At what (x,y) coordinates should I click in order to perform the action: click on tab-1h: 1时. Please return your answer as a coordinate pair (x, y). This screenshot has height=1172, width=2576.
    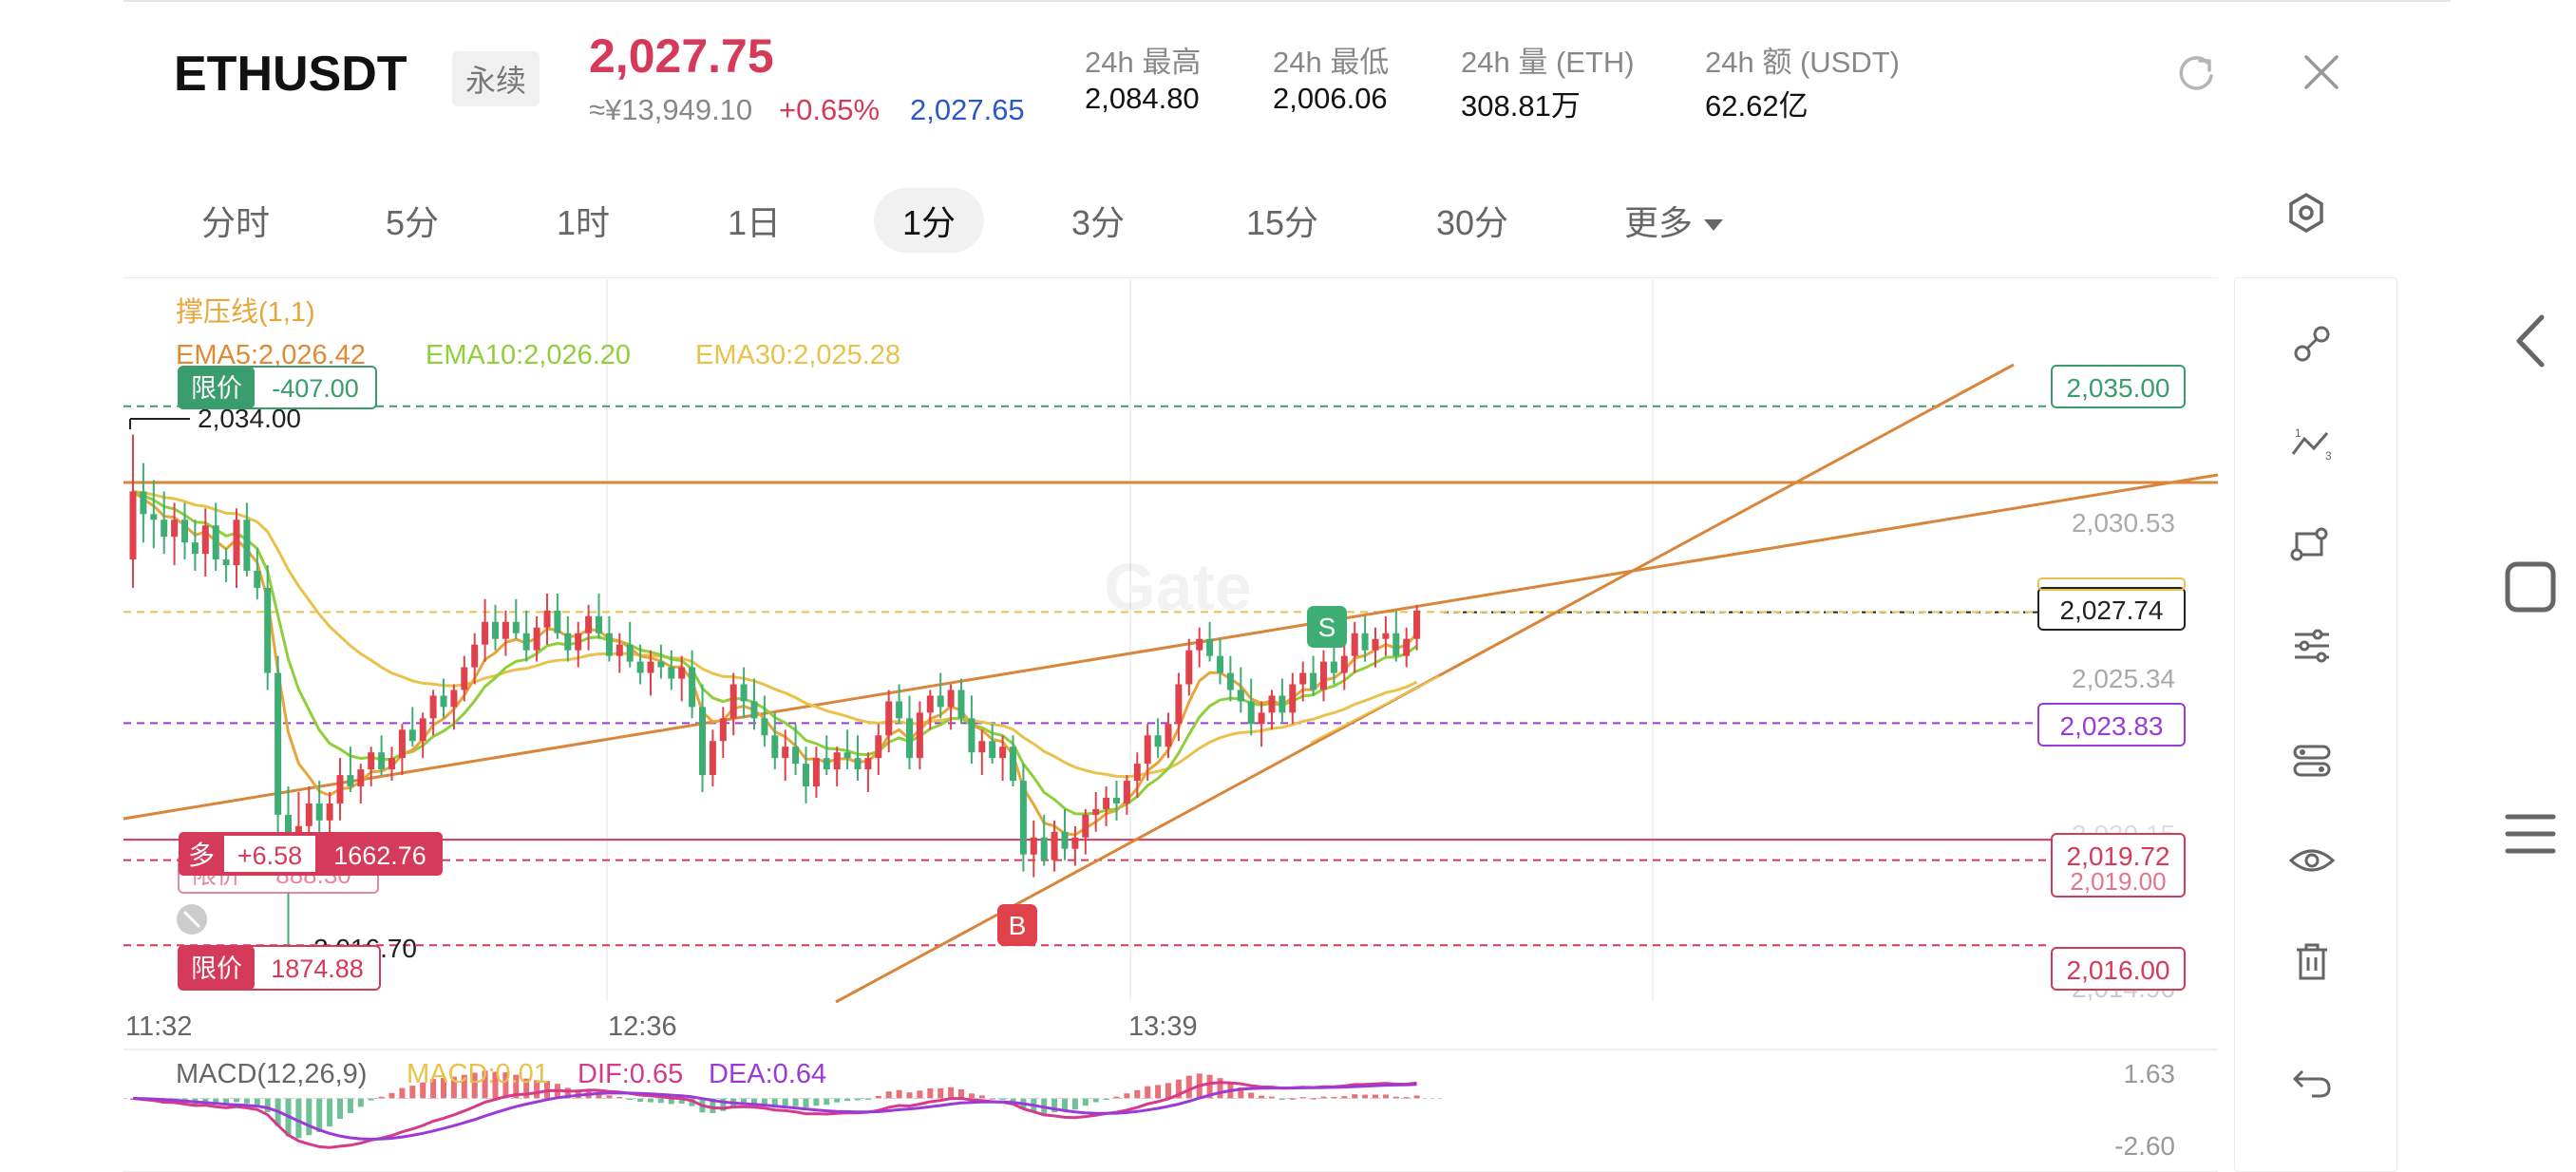
    Looking at the image, I should click on (584, 222).